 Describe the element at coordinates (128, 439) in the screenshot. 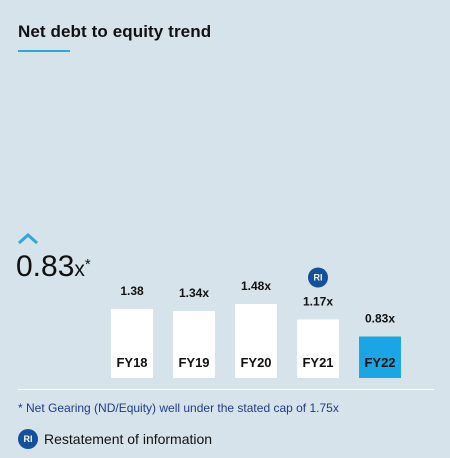

I see `legend-label: Restatement of information` at that location.